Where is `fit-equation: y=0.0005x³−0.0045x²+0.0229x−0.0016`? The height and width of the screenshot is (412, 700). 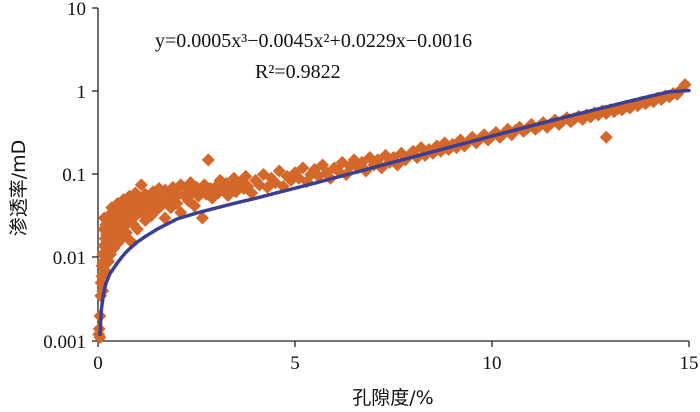
fit-equation: y=0.0005x³−0.0045x²+0.0229x−0.0016 is located at coordinates (313, 41).